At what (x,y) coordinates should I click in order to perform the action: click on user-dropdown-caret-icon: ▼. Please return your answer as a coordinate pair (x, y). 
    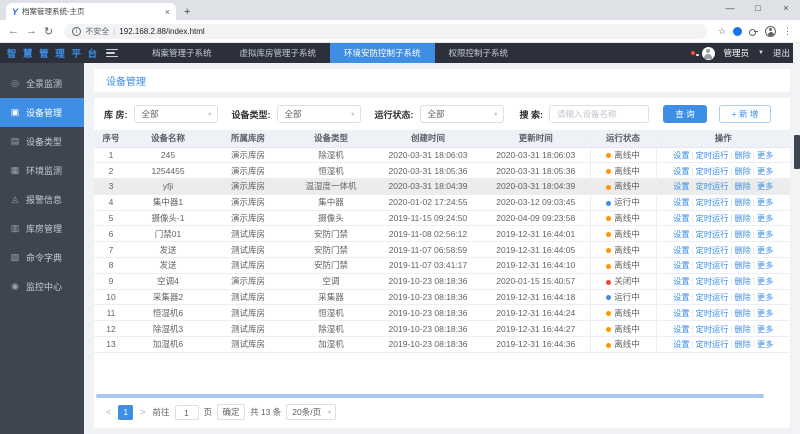
    Looking at the image, I should click on (761, 53).